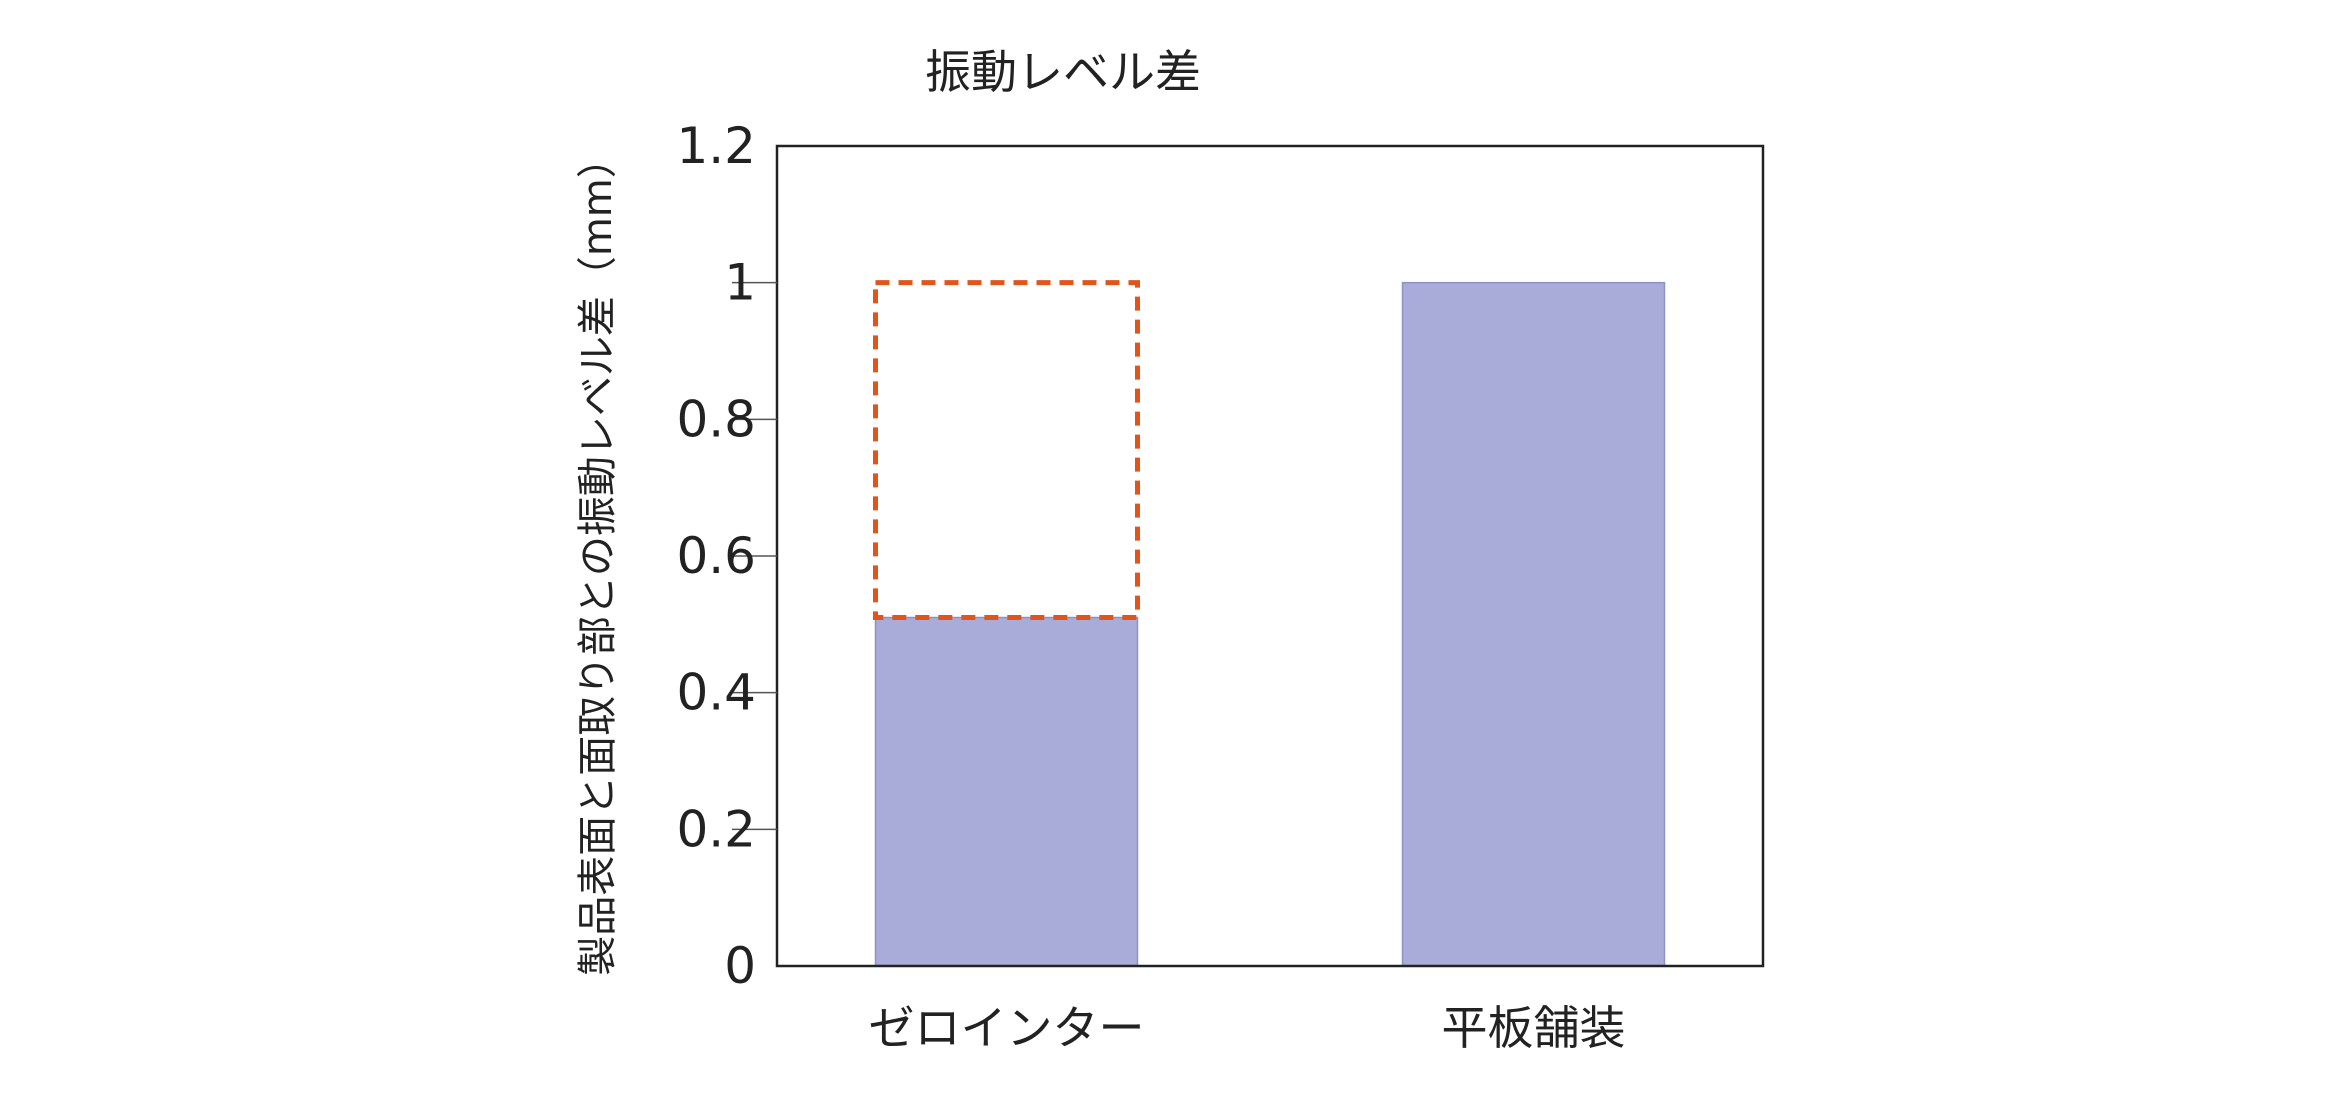  I want to click on reference-outline-dashed, so click(1006, 450).